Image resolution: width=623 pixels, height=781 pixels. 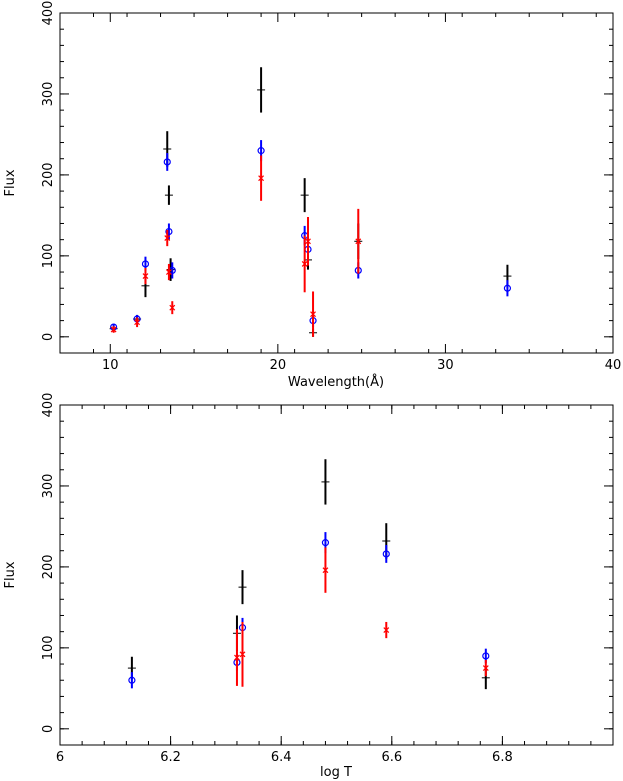 I want to click on x-axis-title: Wavelength(Å), so click(x=336, y=382).